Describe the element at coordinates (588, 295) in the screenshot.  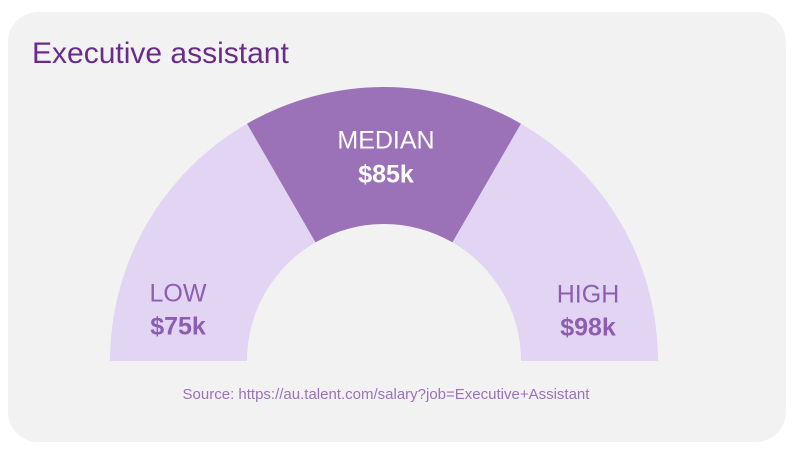
I see `segment-label: HIGH` at that location.